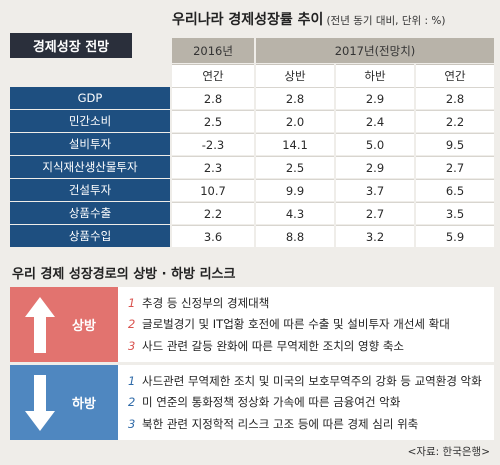 The height and width of the screenshot is (465, 500). Describe the element at coordinates (455, 213) in the screenshot. I see `table-cell: 3.5` at that location.